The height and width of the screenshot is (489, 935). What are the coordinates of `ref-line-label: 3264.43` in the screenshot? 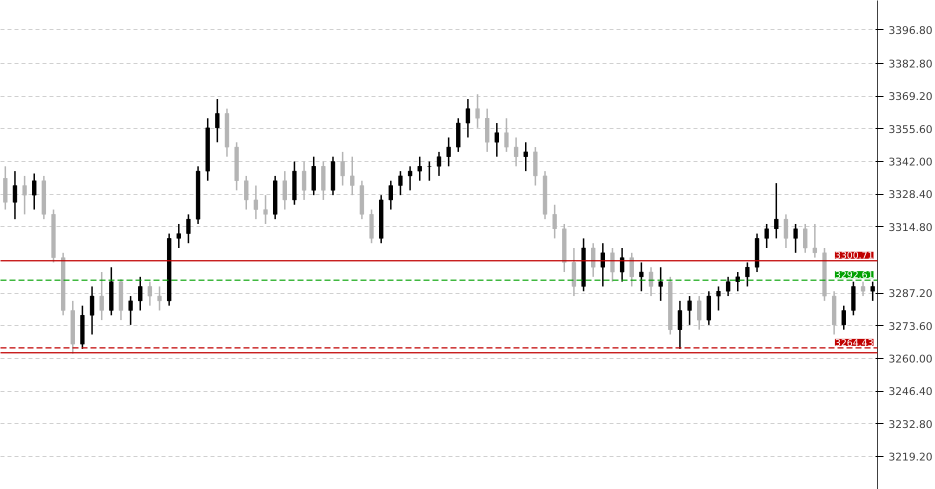 It's located at (854, 343).